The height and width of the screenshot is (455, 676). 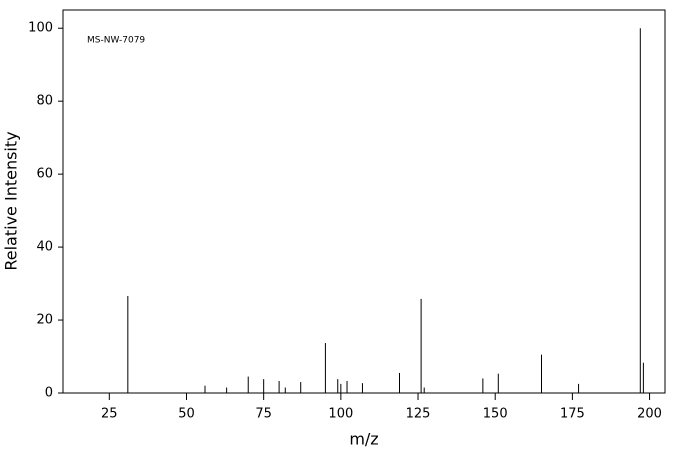 What do you see at coordinates (495, 414) in the screenshot?
I see `x-tick-label: 150` at bounding box center [495, 414].